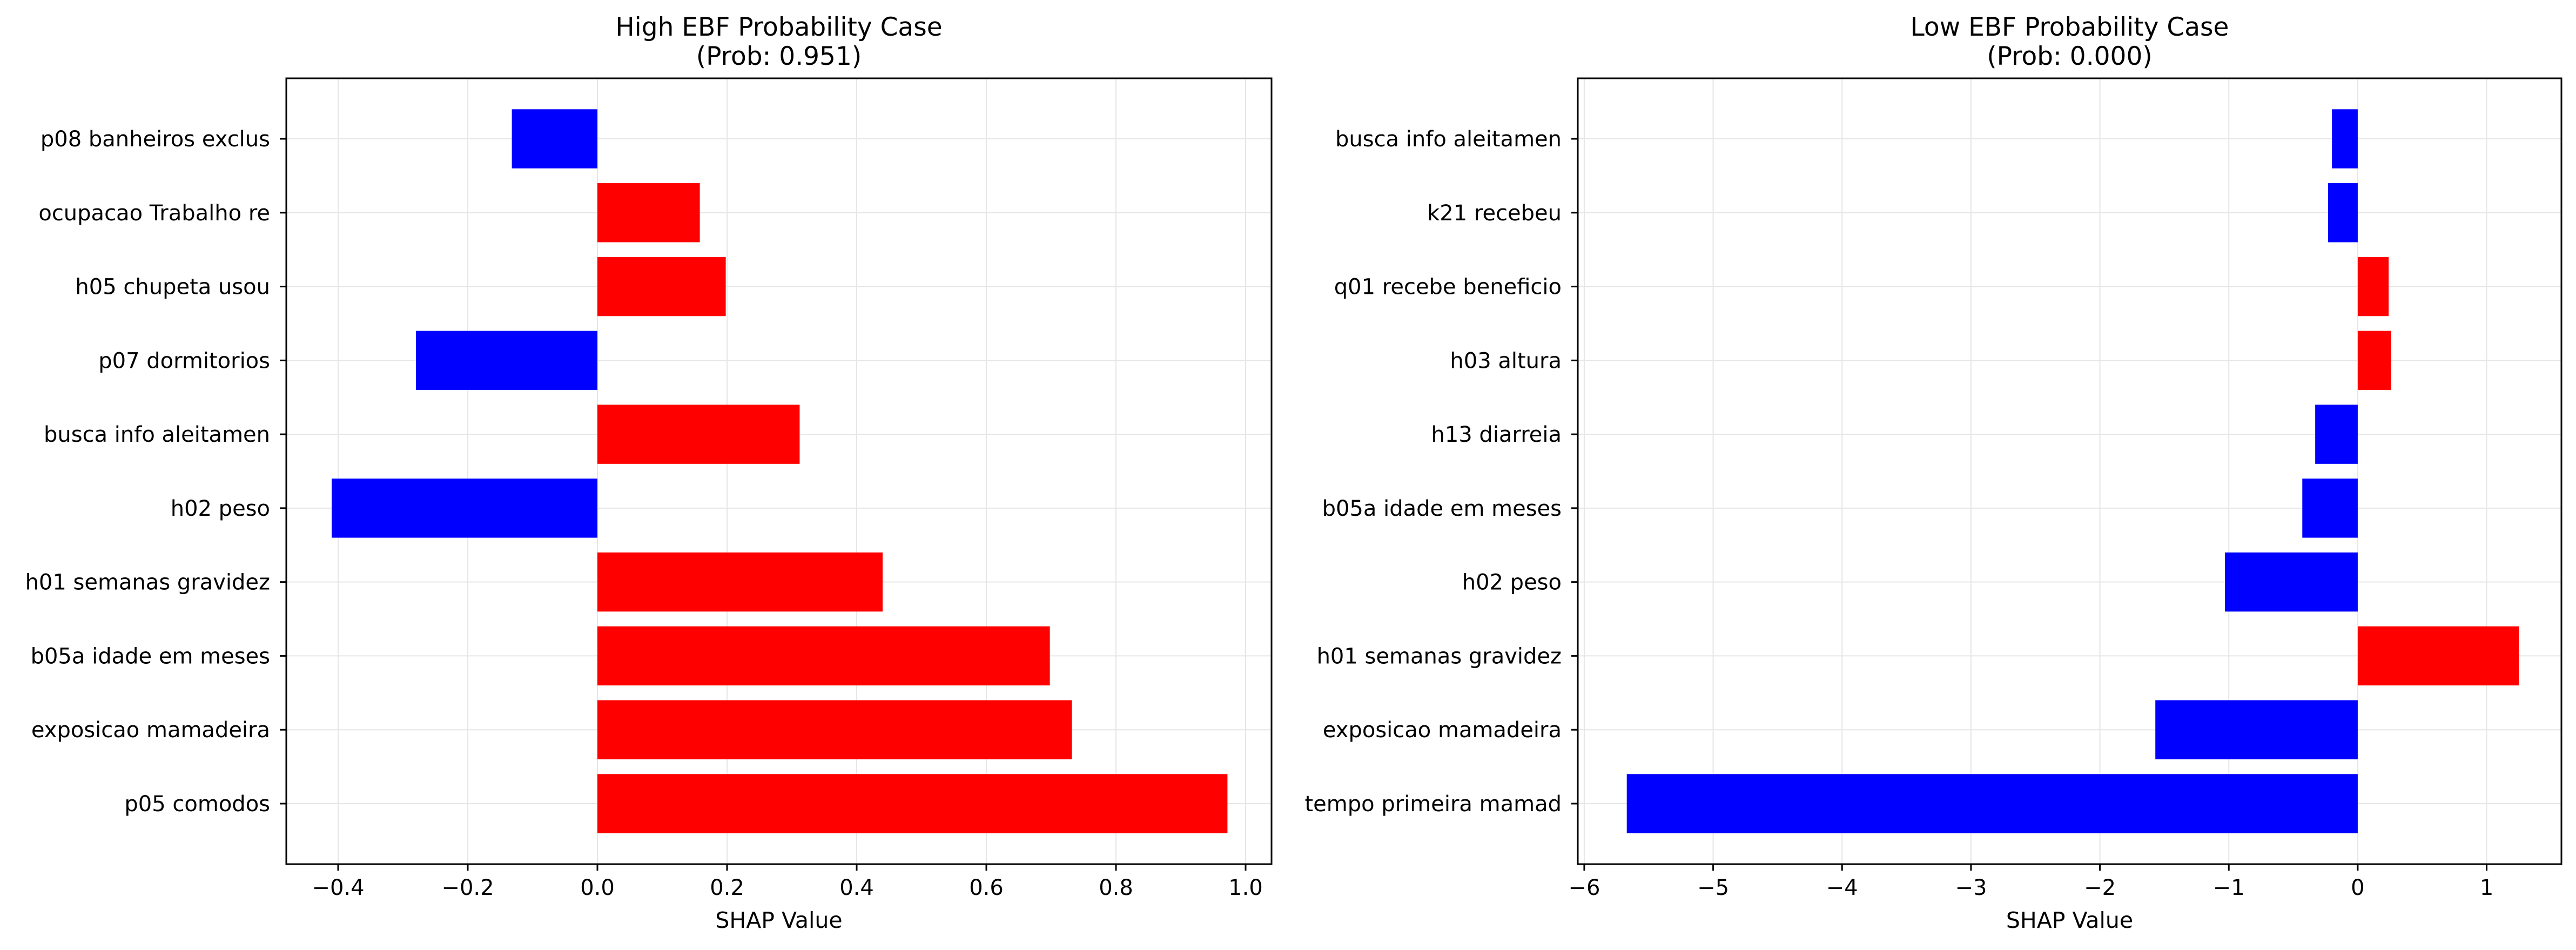 This screenshot has width=2576, height=950. I want to click on chart-subtitle: (Prob: 0.951), so click(779, 56).